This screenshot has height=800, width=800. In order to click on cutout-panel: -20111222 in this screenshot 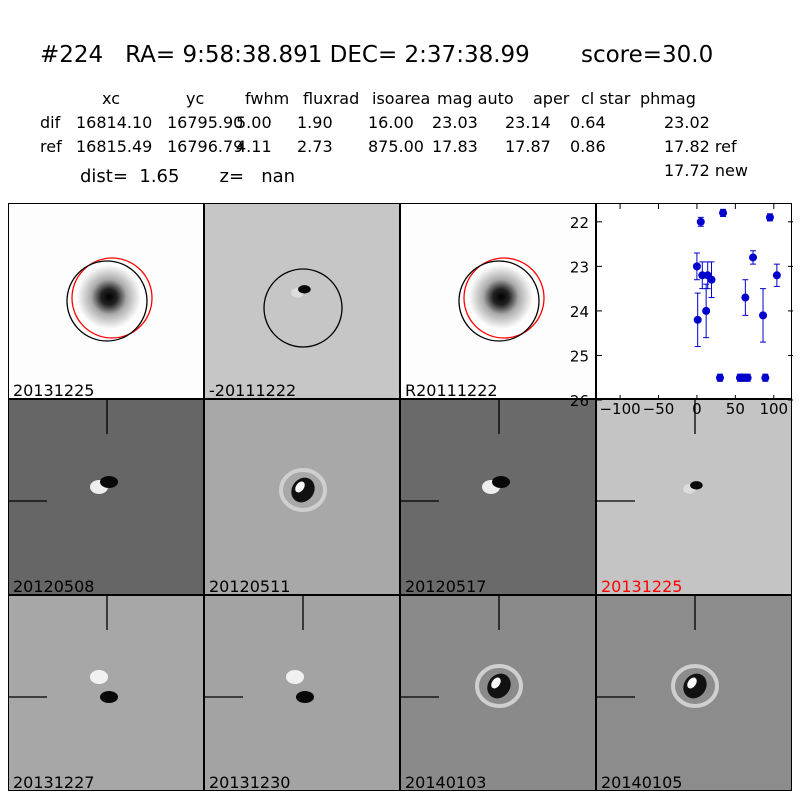, I will do `click(302, 301)`.